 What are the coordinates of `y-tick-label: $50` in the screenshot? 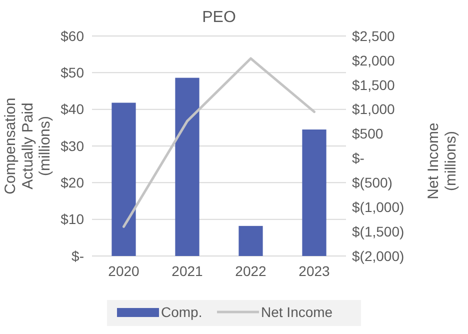 It's located at (72, 72).